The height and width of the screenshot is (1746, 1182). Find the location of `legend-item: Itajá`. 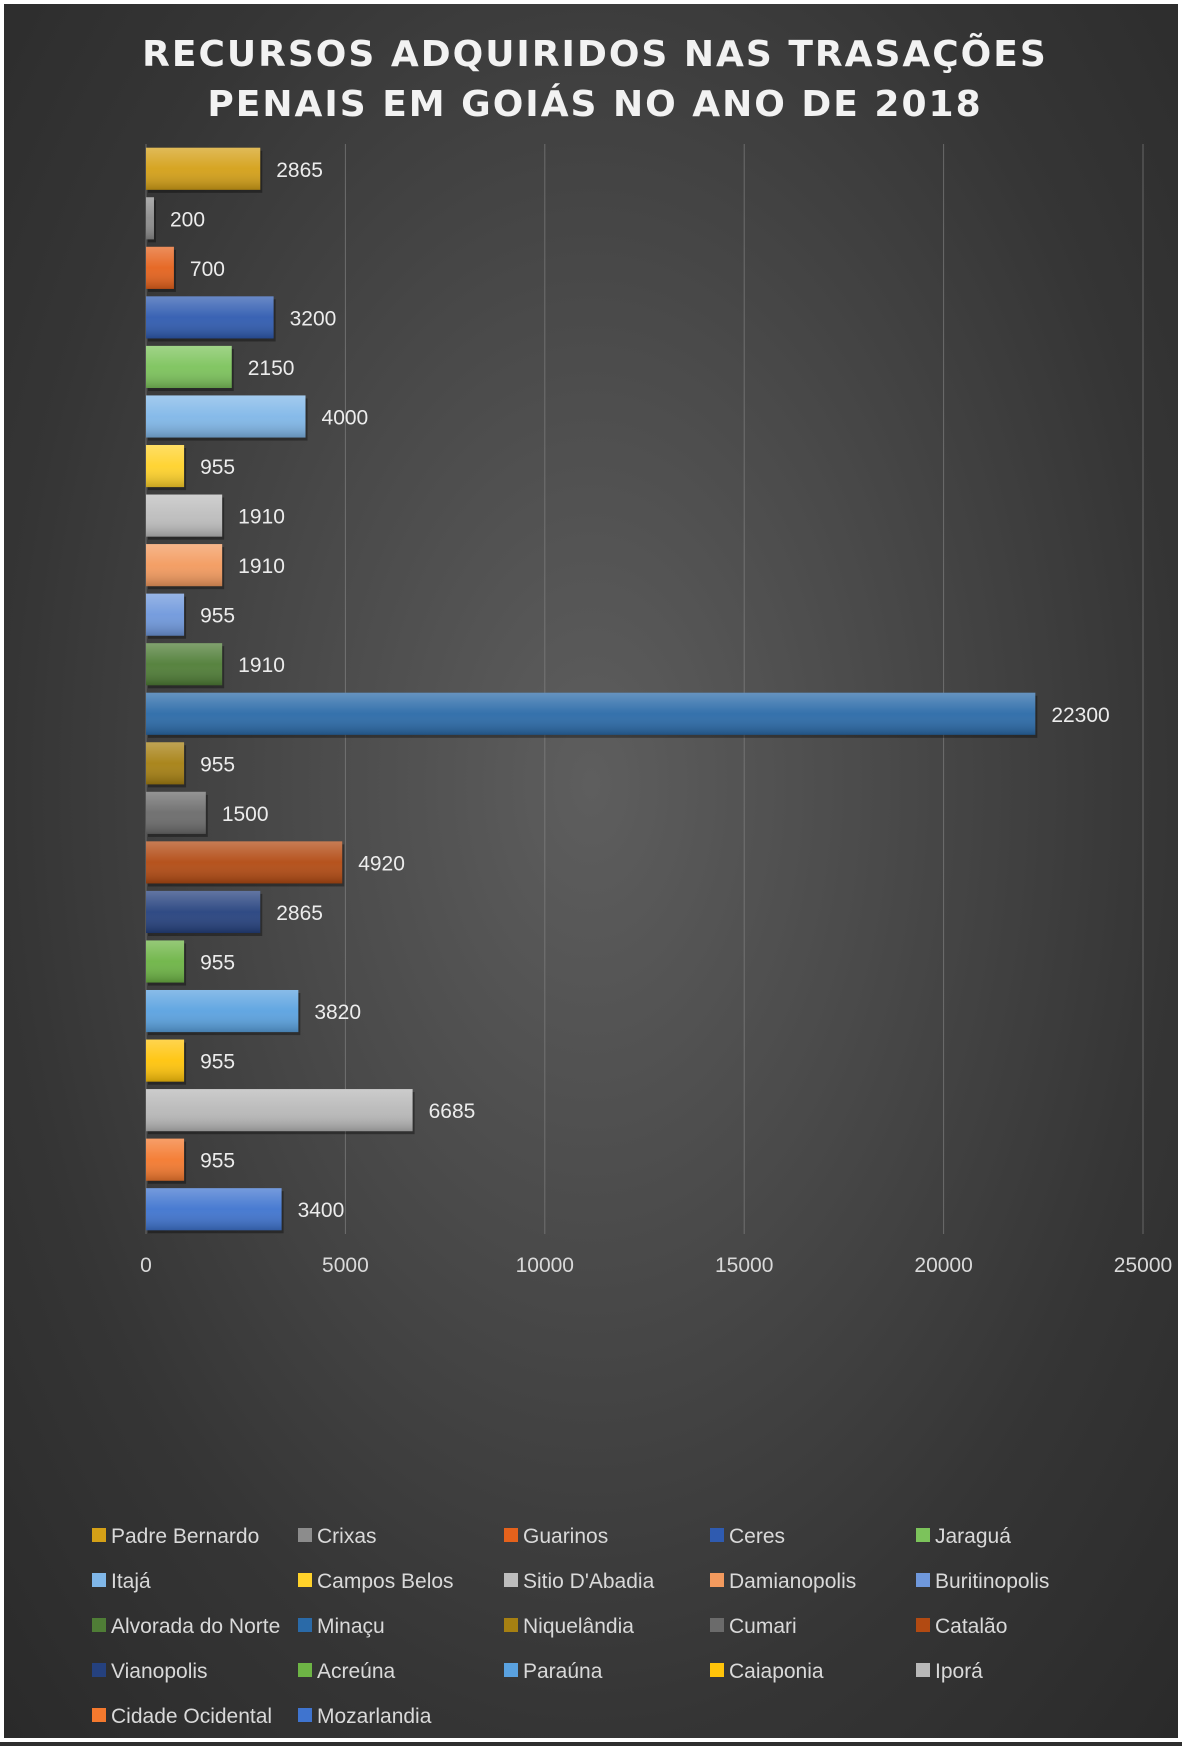

legend-item: Itajá is located at coordinates (121, 1582).